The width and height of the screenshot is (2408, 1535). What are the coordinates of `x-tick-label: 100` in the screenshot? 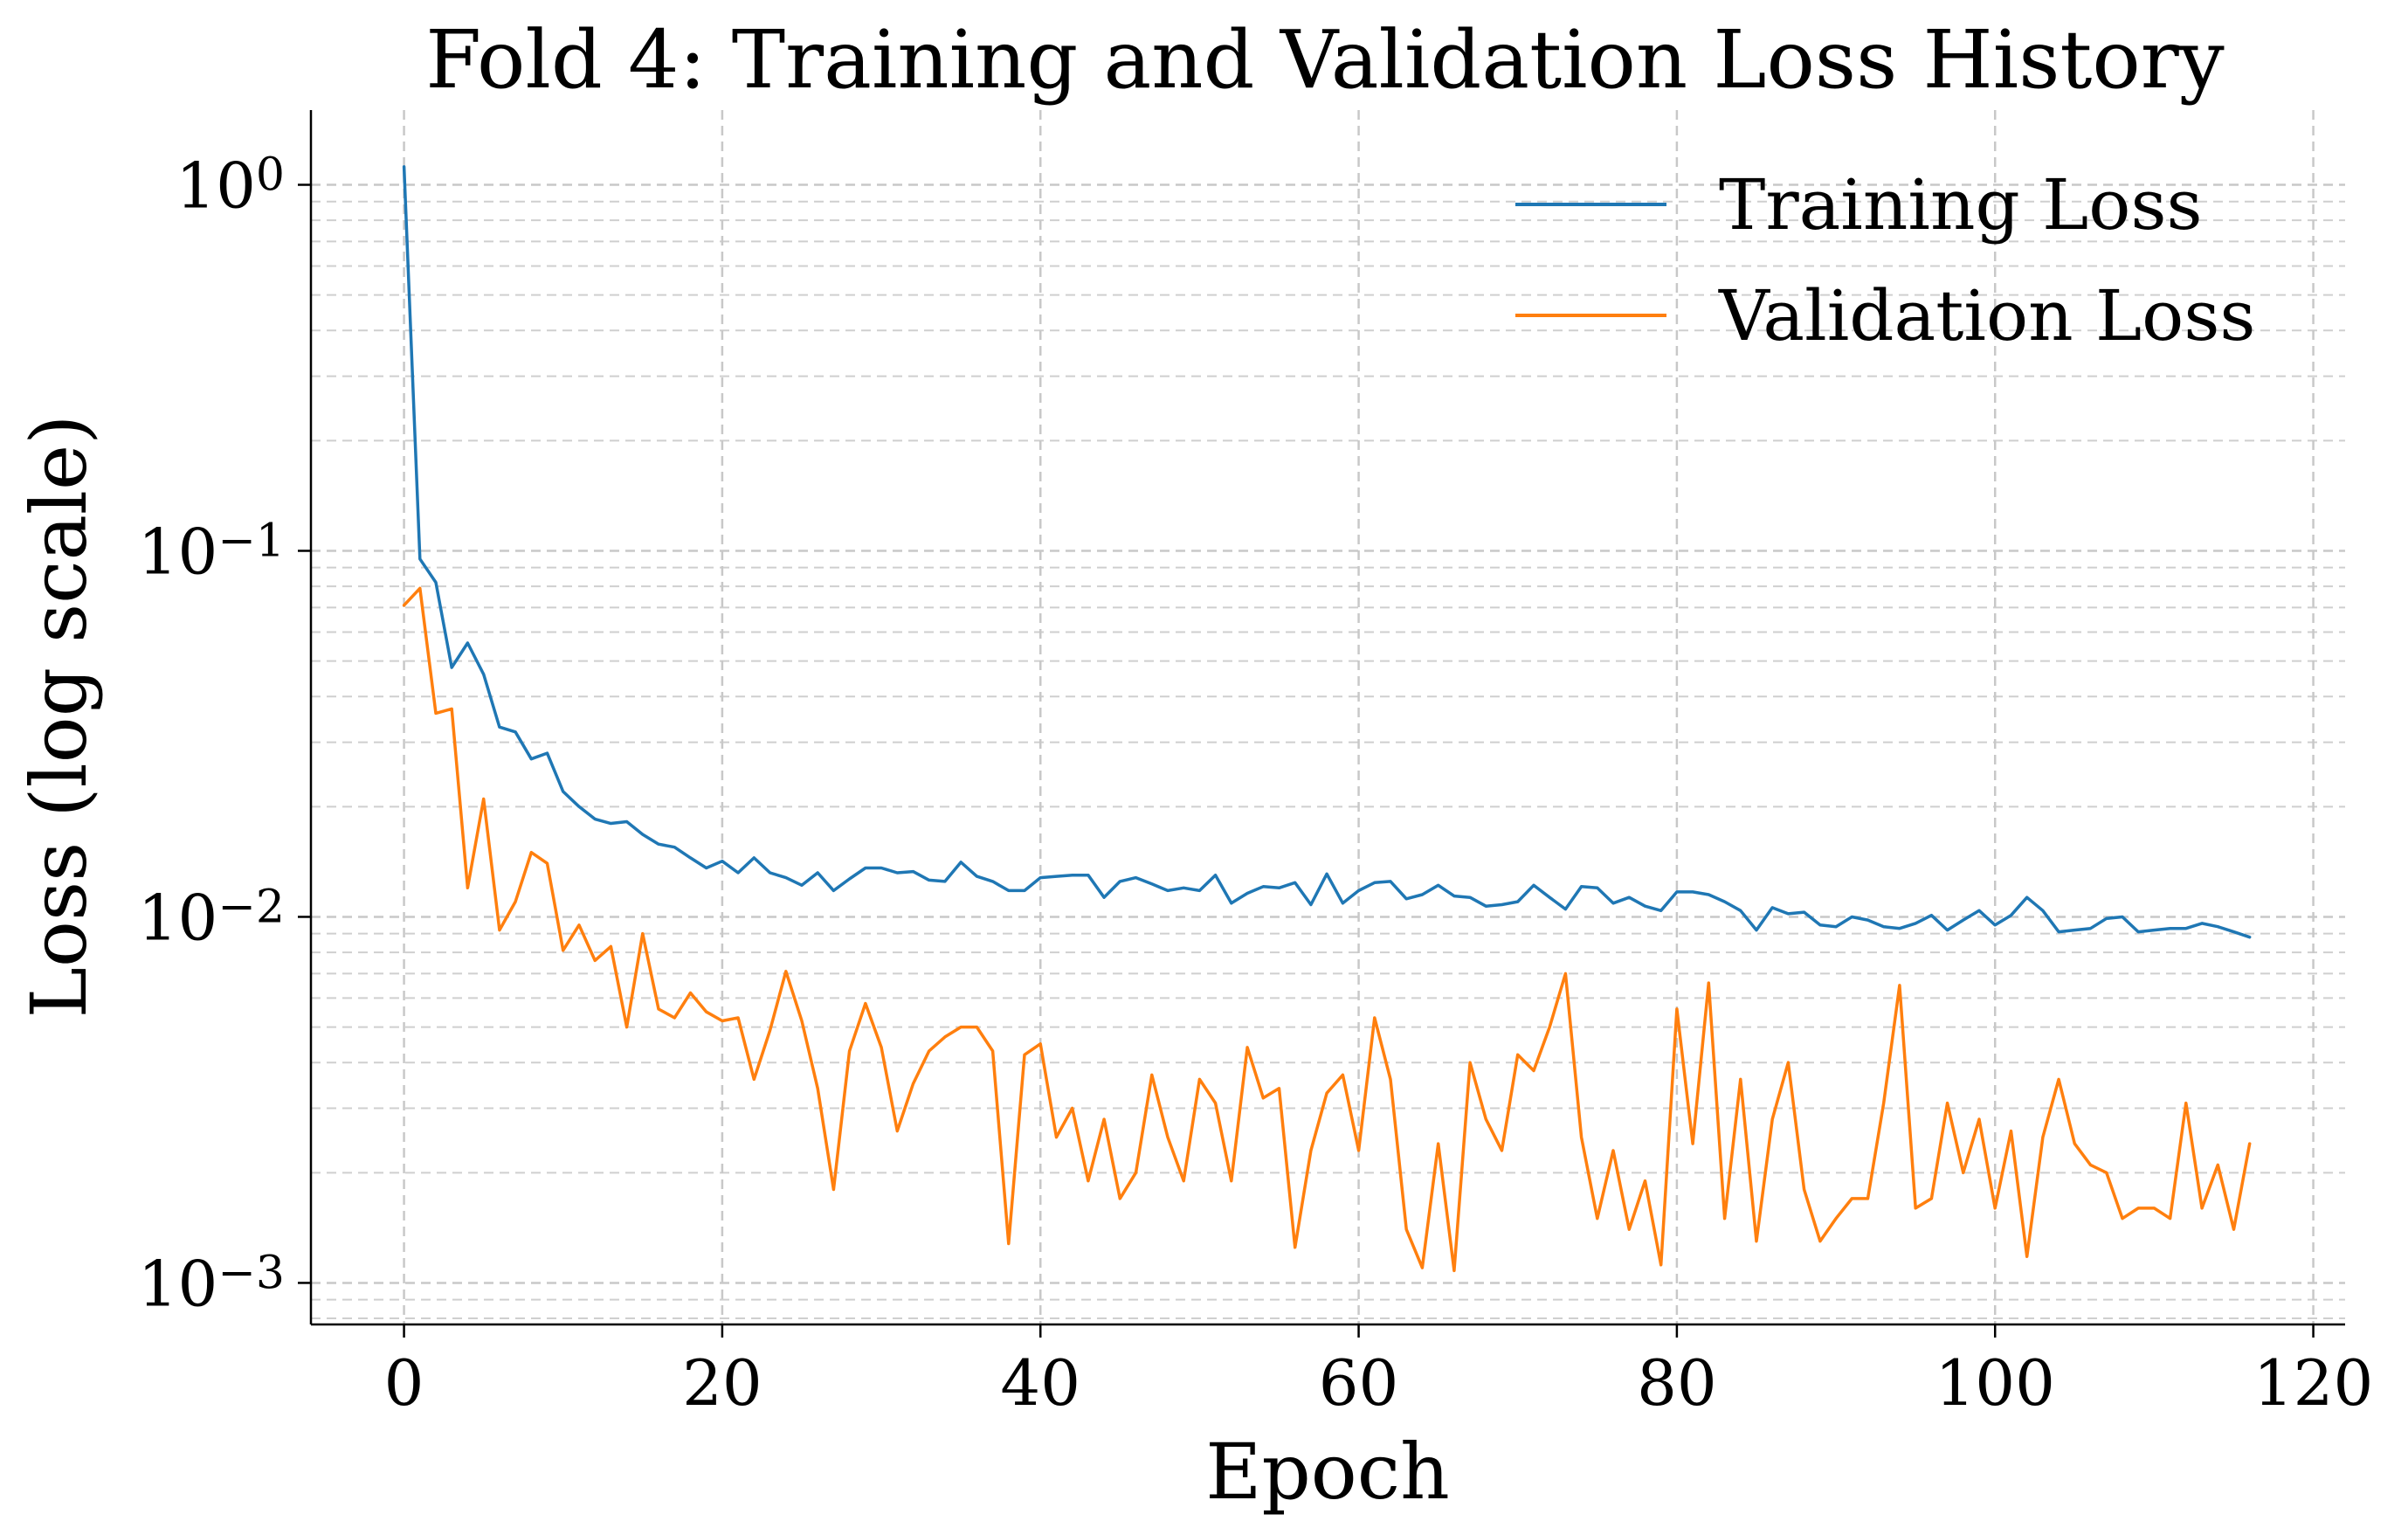 It's located at (1995, 1383).